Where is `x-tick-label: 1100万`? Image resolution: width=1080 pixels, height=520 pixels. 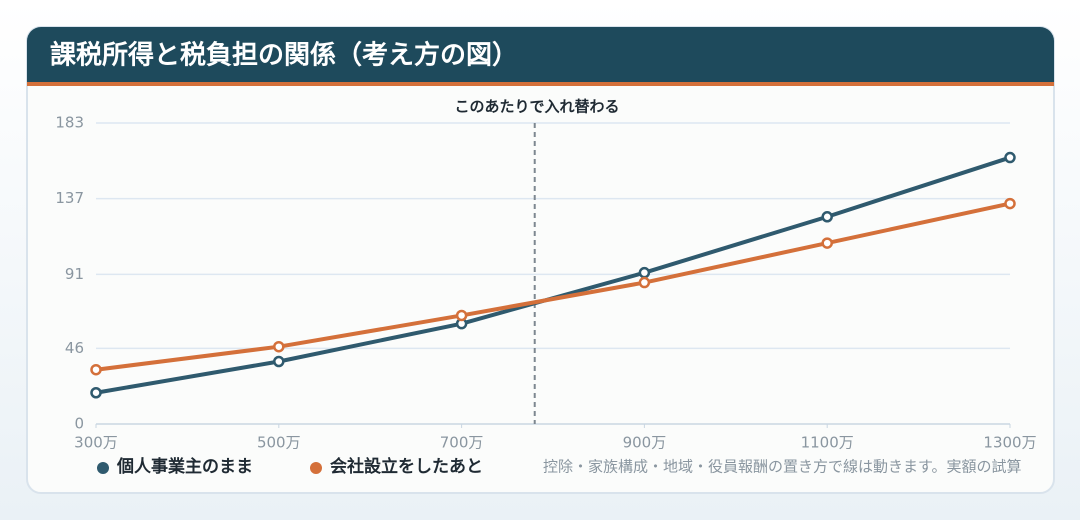 x-tick-label: 1100万 is located at coordinates (827, 443).